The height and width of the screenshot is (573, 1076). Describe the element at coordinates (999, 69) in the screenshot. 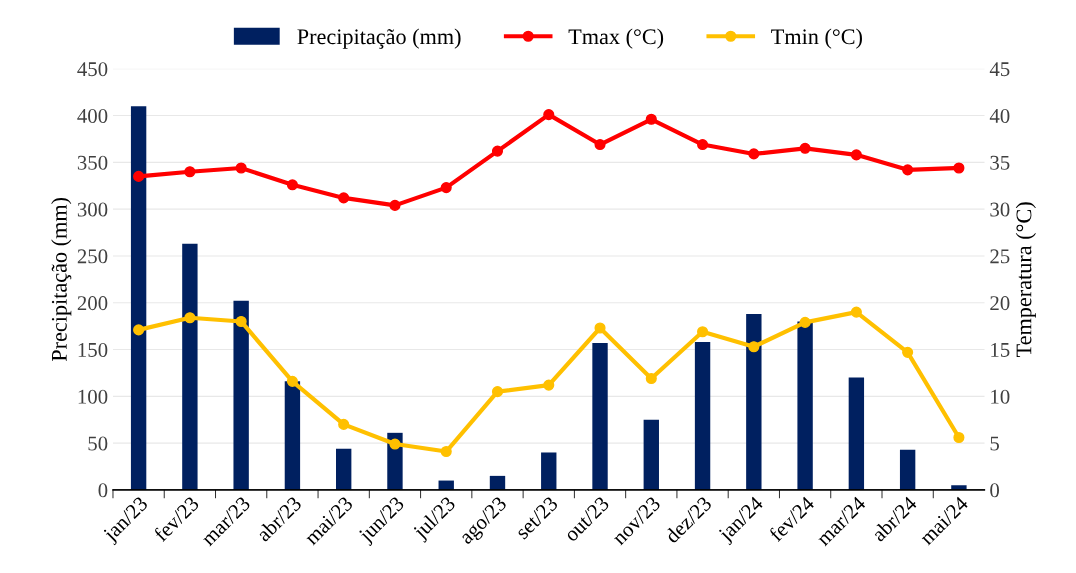

I see `y2-tick-label: 45` at that location.